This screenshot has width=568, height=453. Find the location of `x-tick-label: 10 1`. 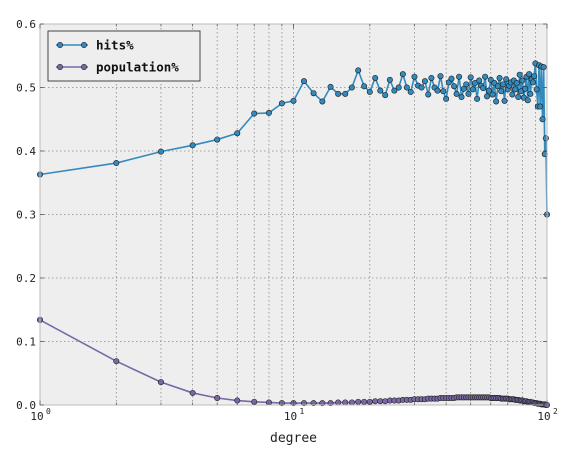

x-tick-label: 10 1 is located at coordinates (294, 415).